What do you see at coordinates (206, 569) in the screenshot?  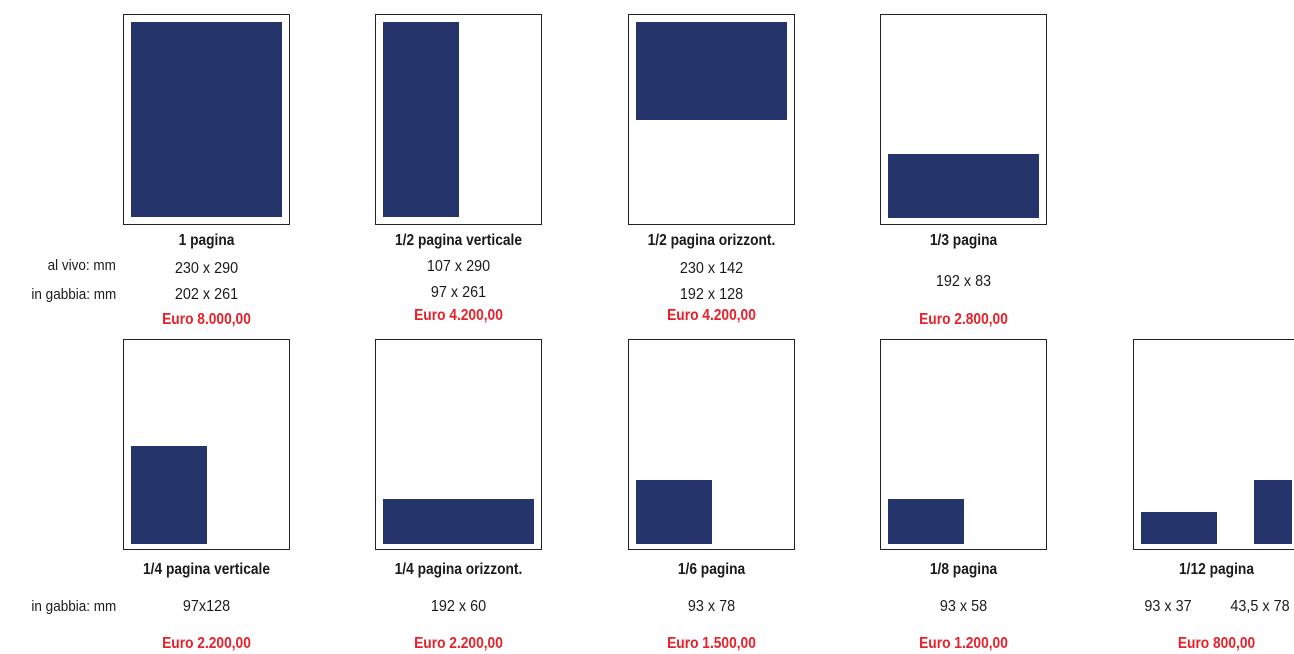 I see `format-title: 1/4 pagina verticale` at bounding box center [206, 569].